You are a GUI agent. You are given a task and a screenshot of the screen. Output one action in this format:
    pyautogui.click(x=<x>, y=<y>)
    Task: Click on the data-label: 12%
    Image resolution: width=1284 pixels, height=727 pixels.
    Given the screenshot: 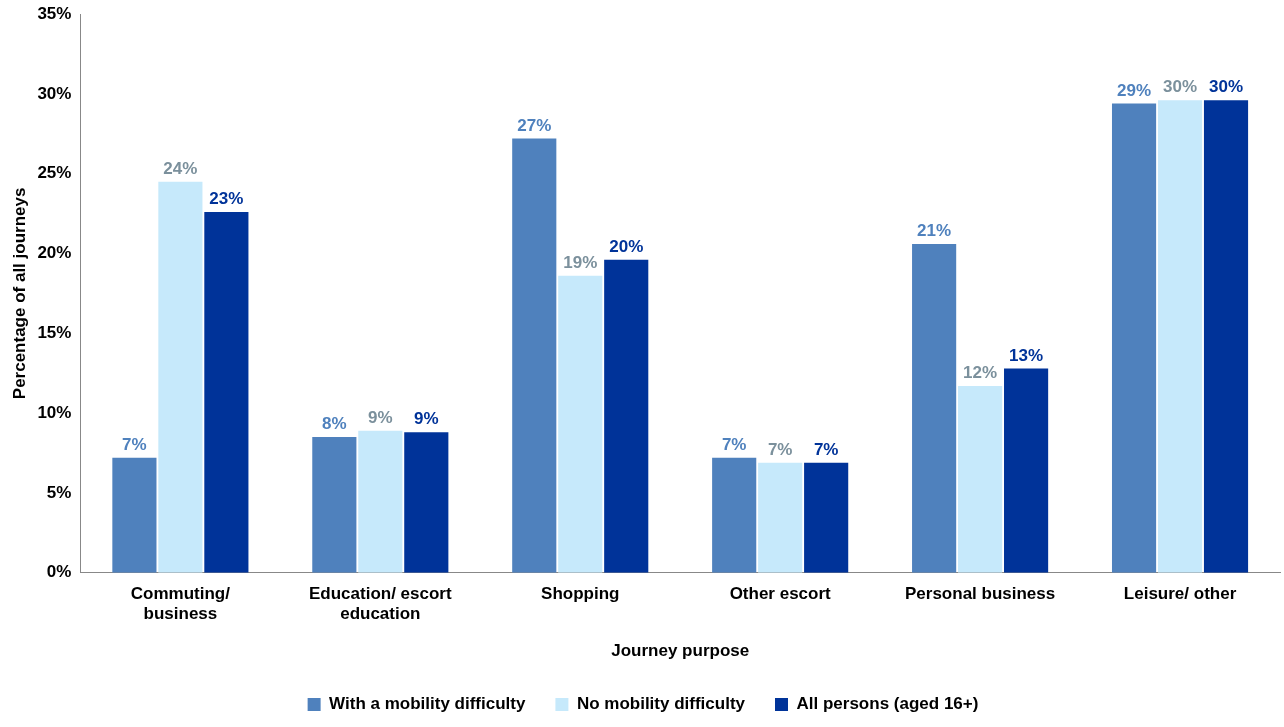 What is the action you would take?
    pyautogui.click(x=980, y=373)
    